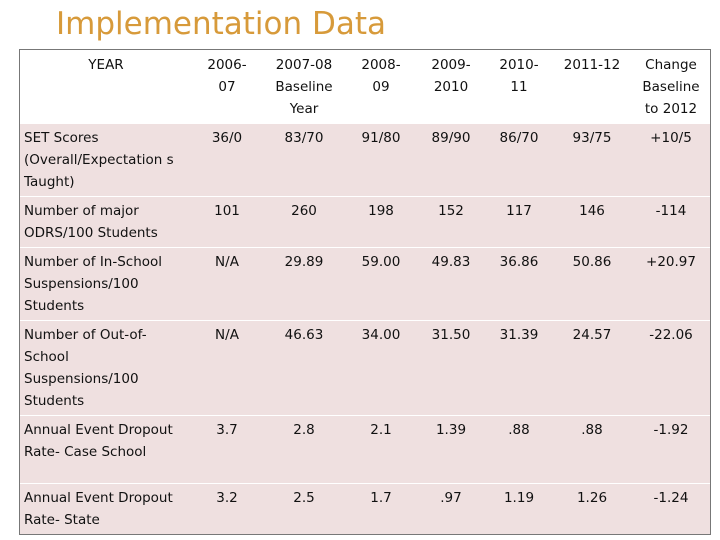 This screenshot has width=720, height=540. Describe the element at coordinates (519, 284) in the screenshot. I see `table-cell: 36.86` at that location.